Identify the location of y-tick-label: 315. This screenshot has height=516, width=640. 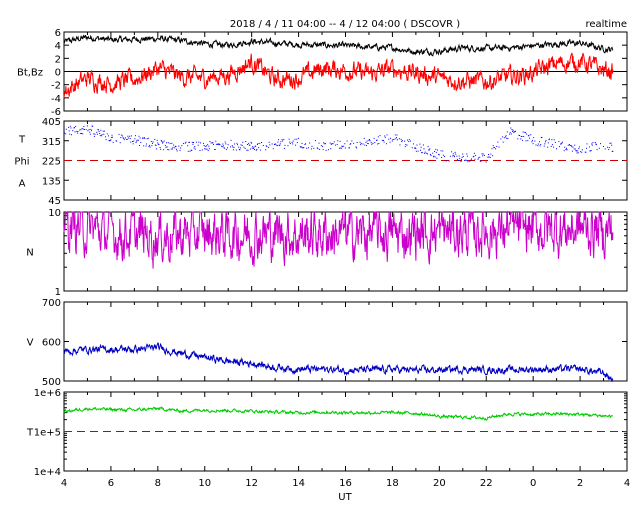
(51, 142).